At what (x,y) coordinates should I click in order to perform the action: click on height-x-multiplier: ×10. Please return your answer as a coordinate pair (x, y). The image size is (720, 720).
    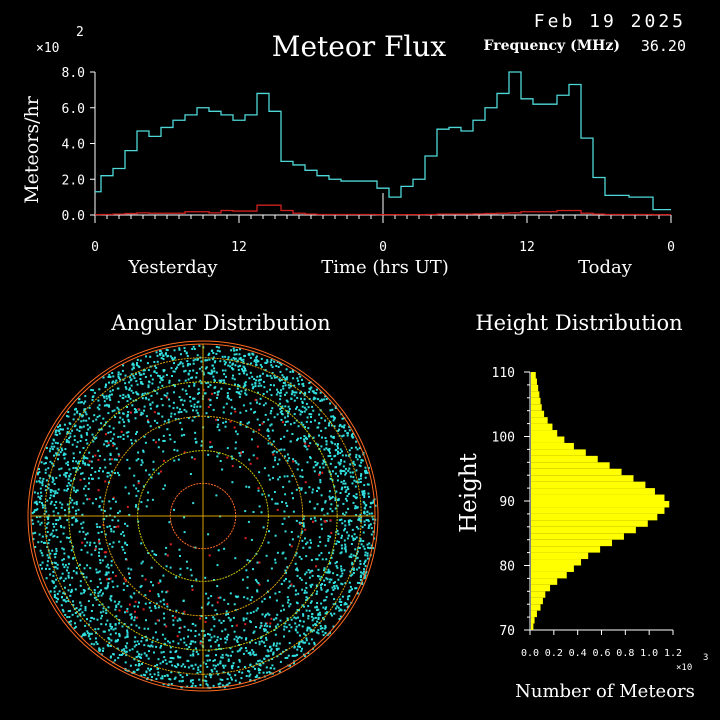
    Looking at the image, I should click on (684, 668).